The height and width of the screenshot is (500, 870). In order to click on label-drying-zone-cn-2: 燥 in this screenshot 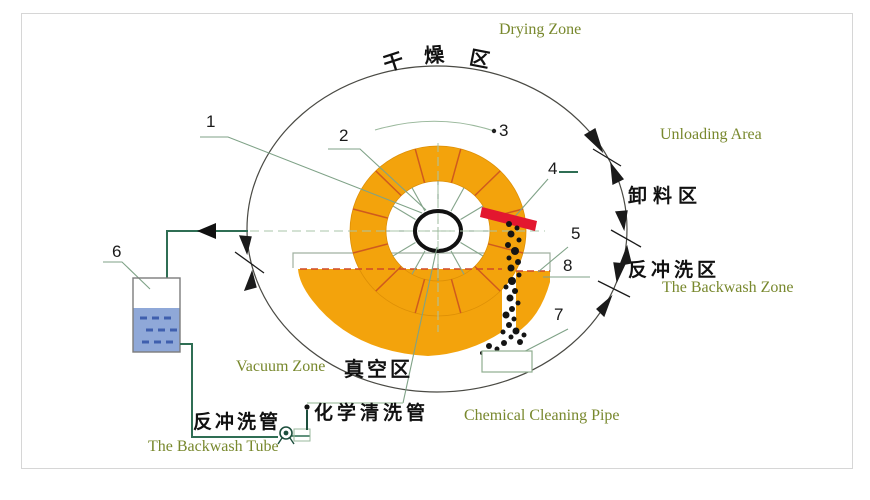, I will do `click(434, 56)`.